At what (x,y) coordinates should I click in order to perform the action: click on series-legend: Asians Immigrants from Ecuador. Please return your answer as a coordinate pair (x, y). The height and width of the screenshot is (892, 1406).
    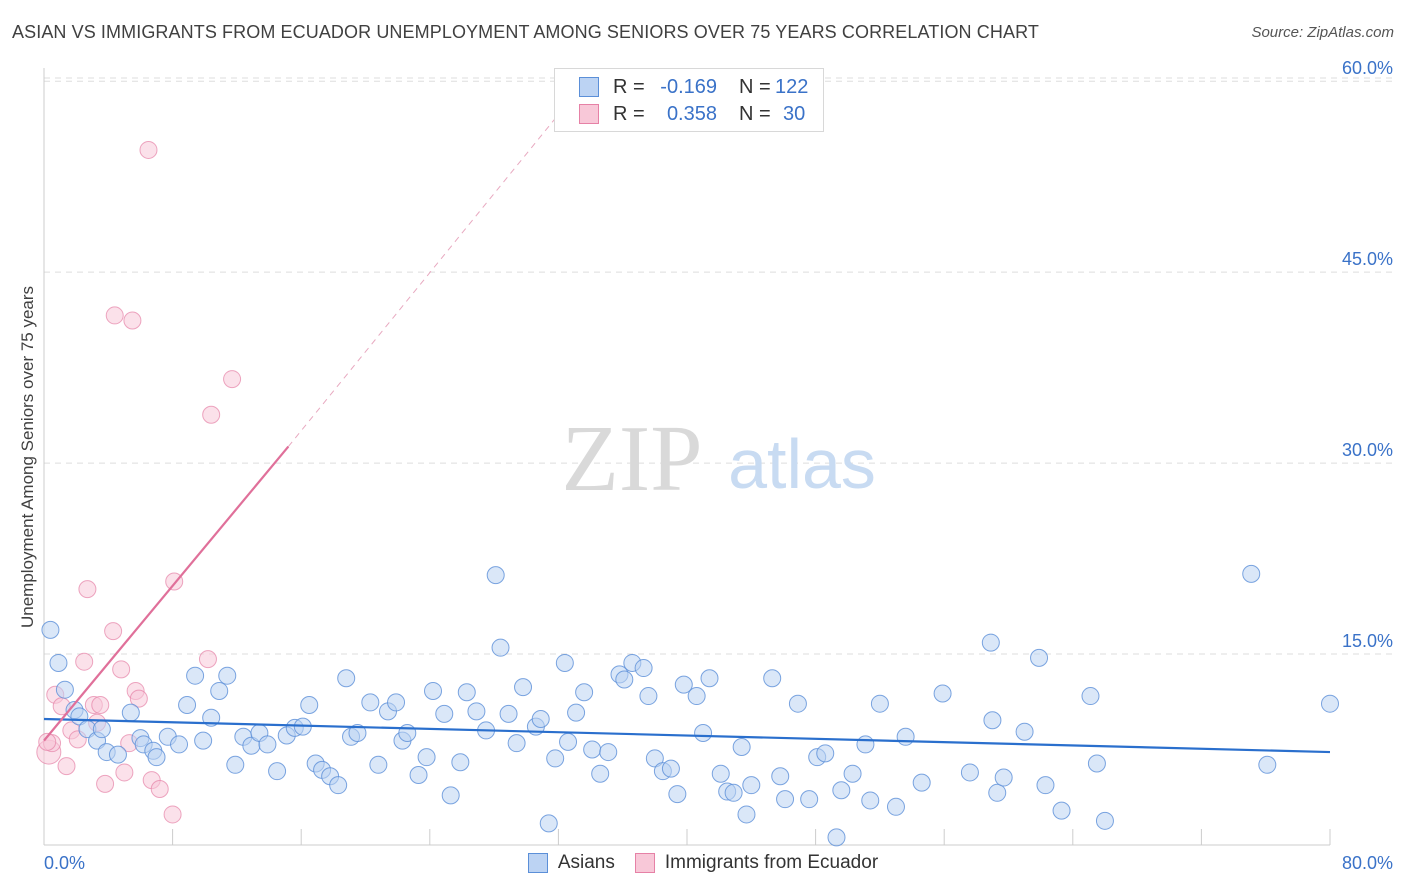
    Looking at the image, I should click on (703, 863).